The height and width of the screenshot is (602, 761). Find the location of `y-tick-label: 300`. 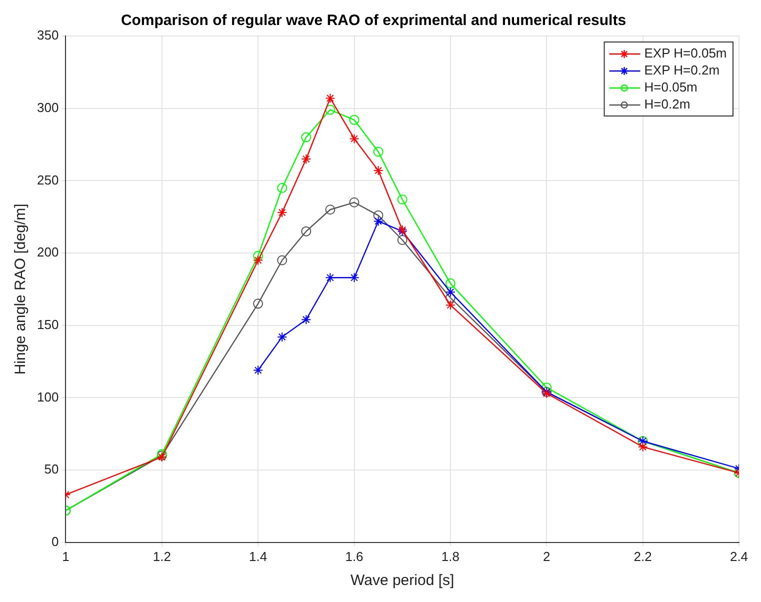

y-tick-label: 300 is located at coordinates (47, 107).